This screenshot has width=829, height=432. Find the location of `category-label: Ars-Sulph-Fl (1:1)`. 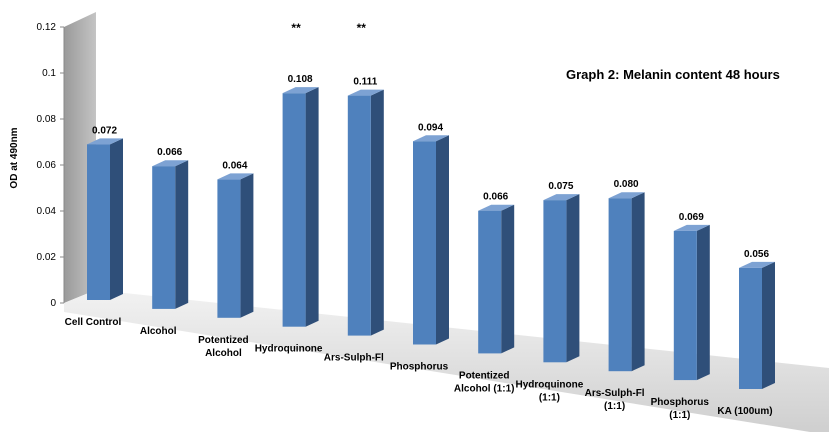

category-label: Ars-Sulph-Fl (1:1) is located at coordinates (615, 400).